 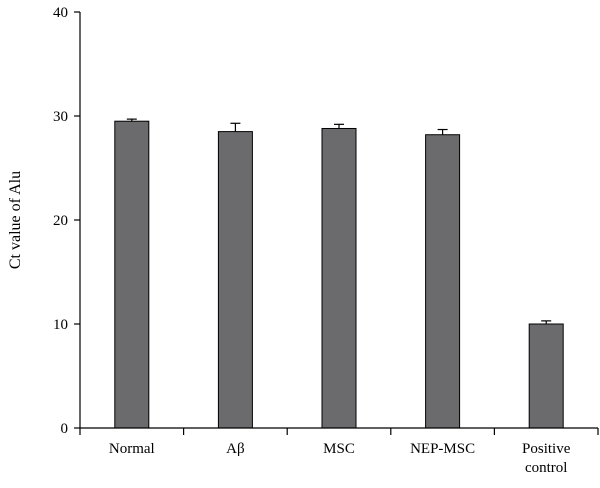 I want to click on y-axis-label: Ct value of Alu, so click(x=15, y=220).